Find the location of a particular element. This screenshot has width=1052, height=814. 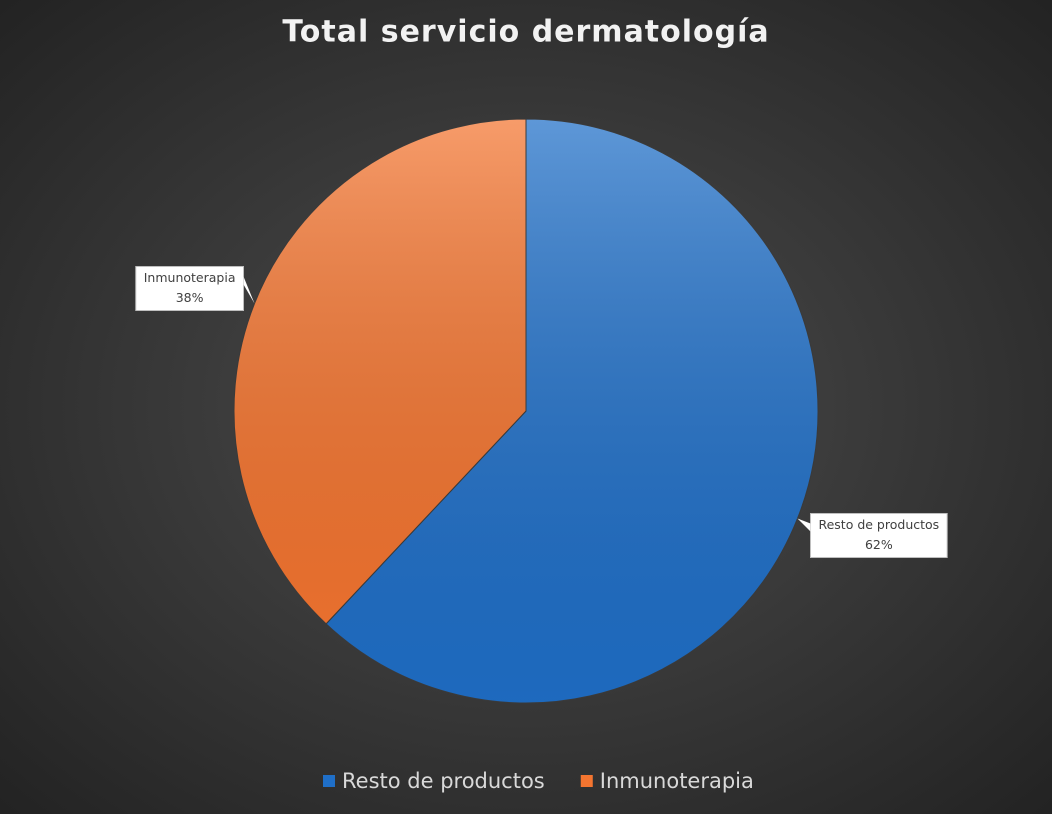

data-label: Inmunoterapia 38% is located at coordinates (195, 289).